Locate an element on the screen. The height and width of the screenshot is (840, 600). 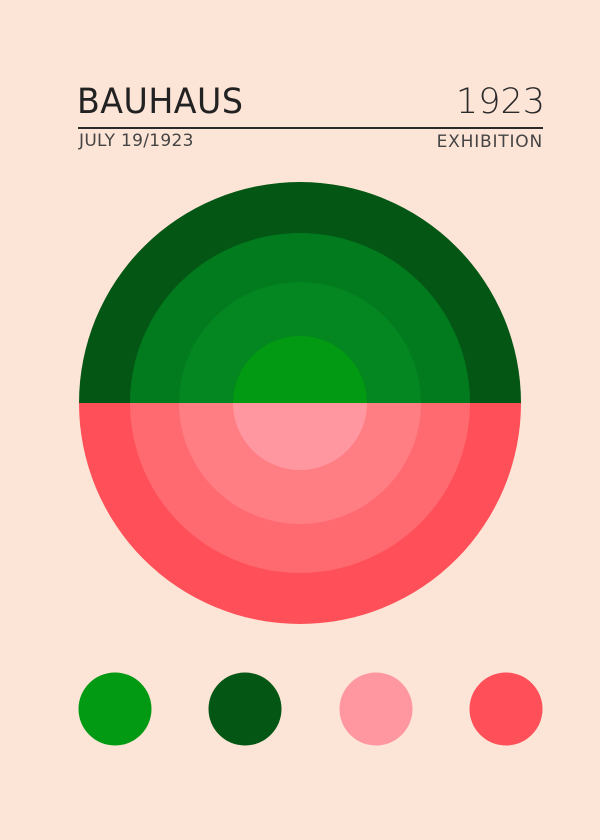
poster-date: JULY 19/1923 is located at coordinates (136, 141).